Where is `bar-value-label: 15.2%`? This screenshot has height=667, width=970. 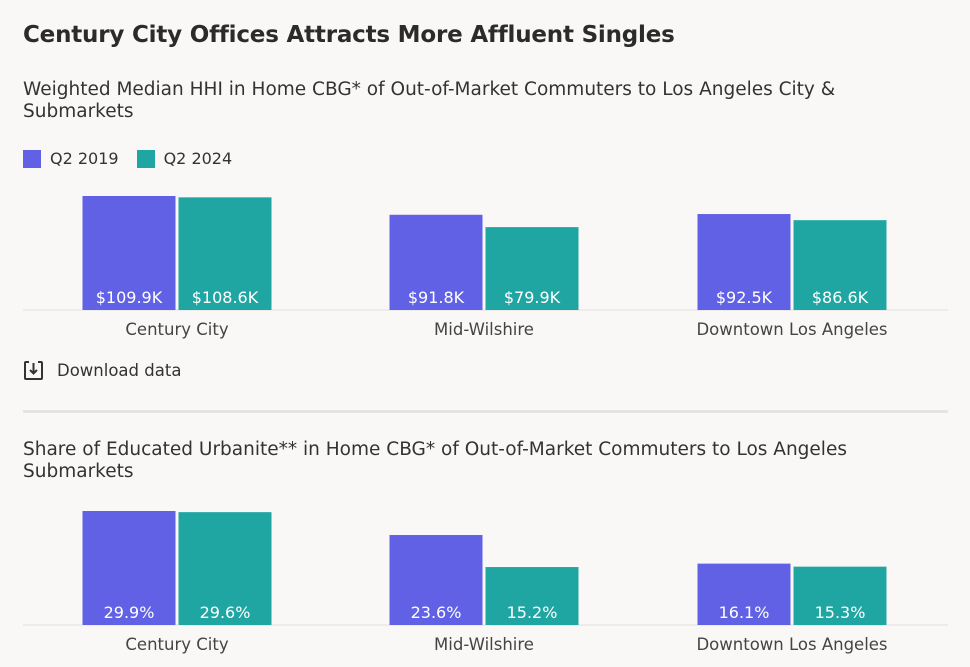 bar-value-label: 15.2% is located at coordinates (532, 612).